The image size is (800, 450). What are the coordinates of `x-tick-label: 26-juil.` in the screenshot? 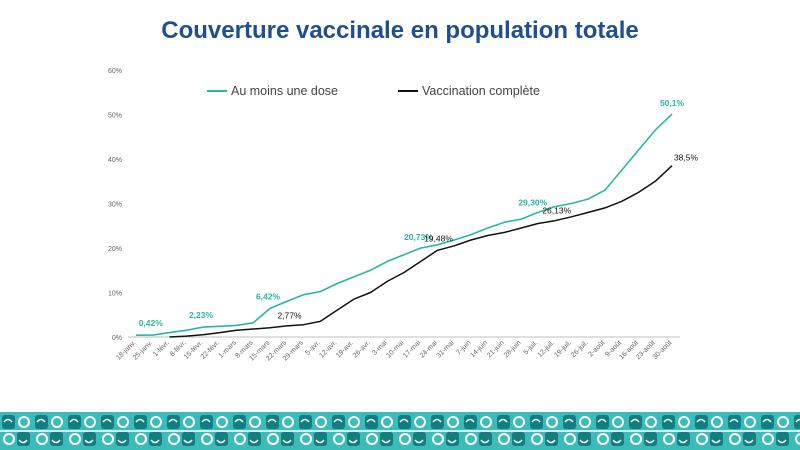 It's located at (580, 349).